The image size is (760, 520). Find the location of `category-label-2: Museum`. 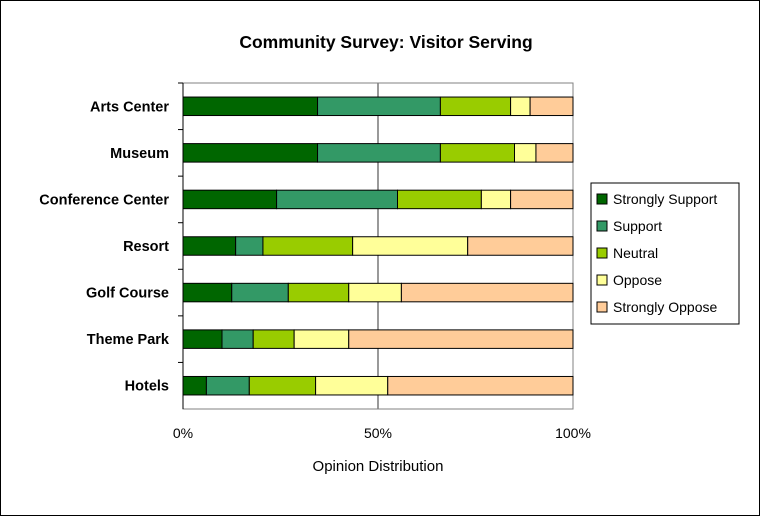

category-label-2: Museum is located at coordinates (139, 154).